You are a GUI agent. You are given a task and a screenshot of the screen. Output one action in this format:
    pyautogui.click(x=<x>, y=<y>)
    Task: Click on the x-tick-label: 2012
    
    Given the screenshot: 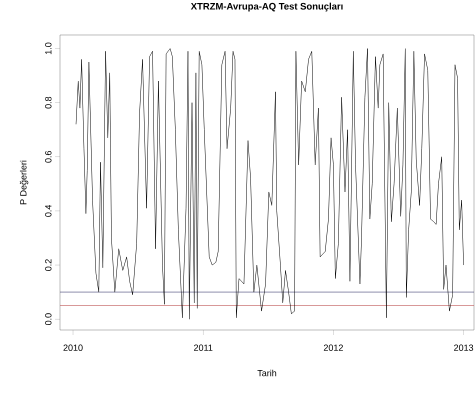 What is the action you would take?
    pyautogui.click(x=333, y=347)
    